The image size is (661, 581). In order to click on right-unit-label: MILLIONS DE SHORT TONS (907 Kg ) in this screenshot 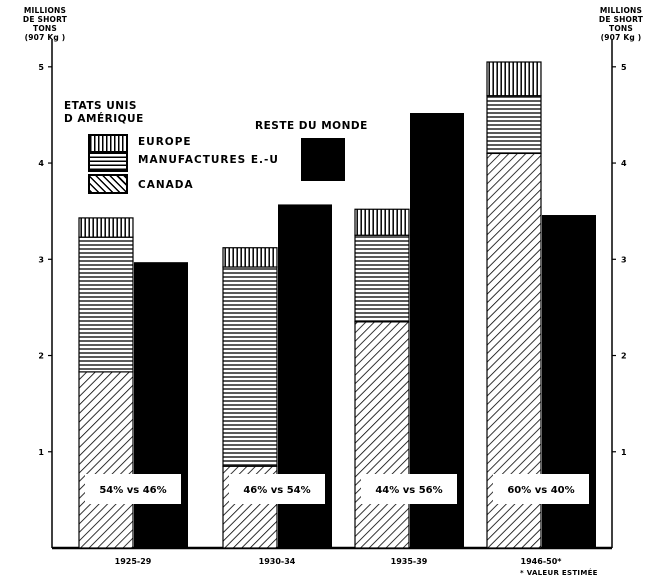, I will do `click(621, 24)`.